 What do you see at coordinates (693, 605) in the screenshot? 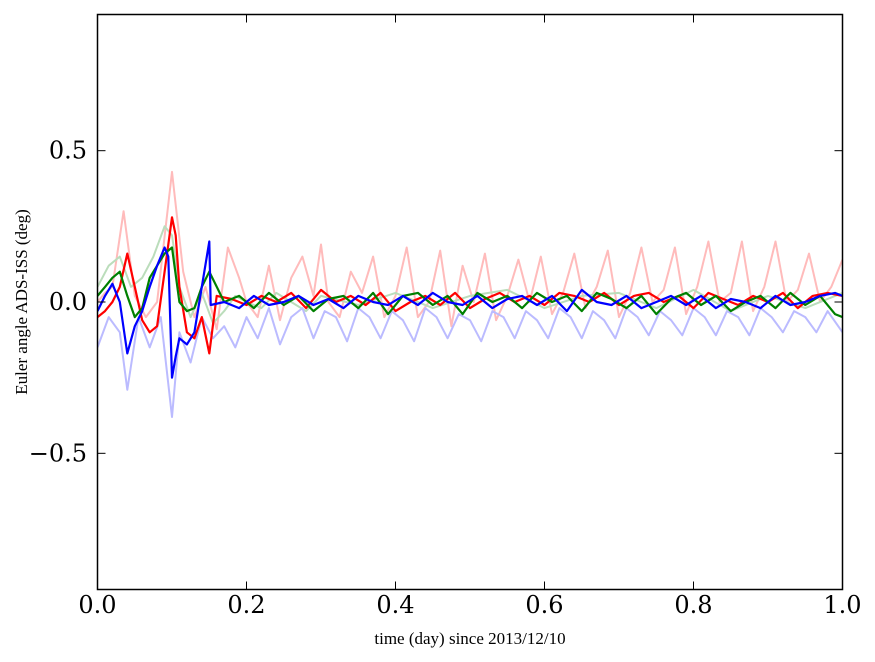
I see `x-tick-label: 0.8` at bounding box center [693, 605].